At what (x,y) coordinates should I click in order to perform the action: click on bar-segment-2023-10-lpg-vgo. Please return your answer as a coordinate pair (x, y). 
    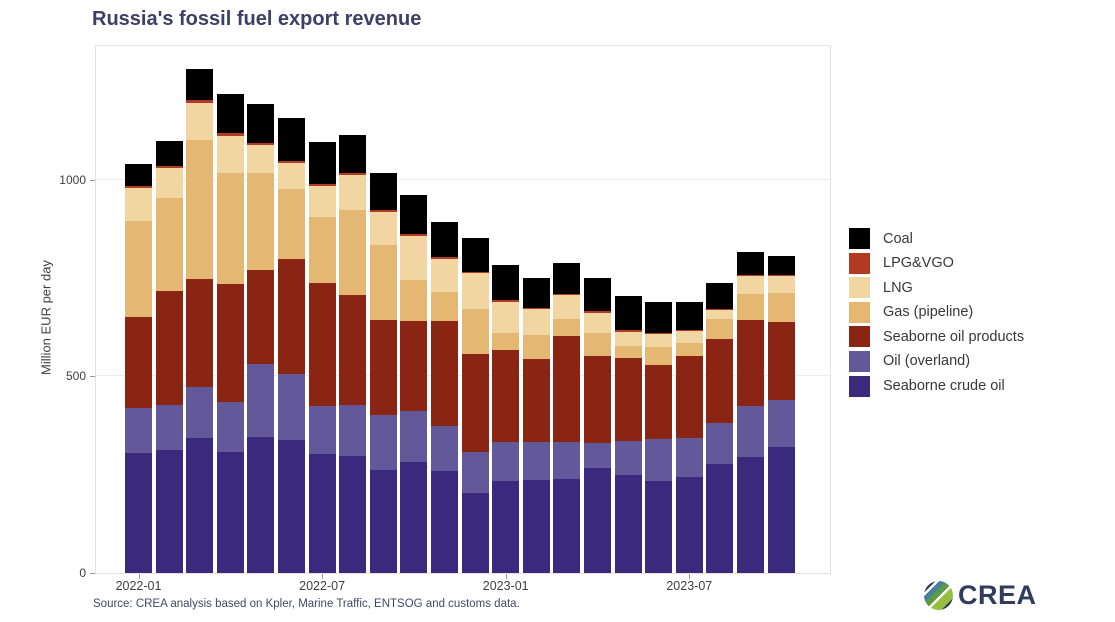
    Looking at the image, I should click on (781, 275).